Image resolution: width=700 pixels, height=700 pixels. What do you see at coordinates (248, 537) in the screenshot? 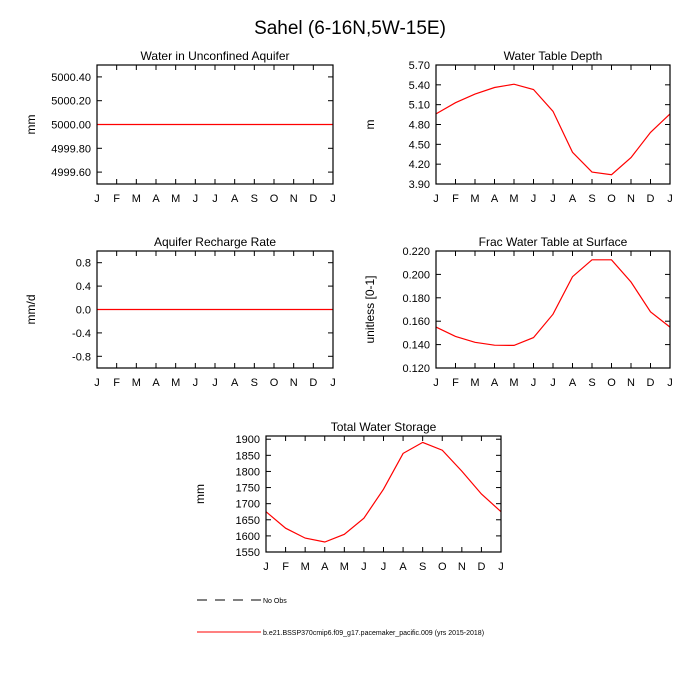
I see `y-tick-label: 1600` at bounding box center [248, 537].